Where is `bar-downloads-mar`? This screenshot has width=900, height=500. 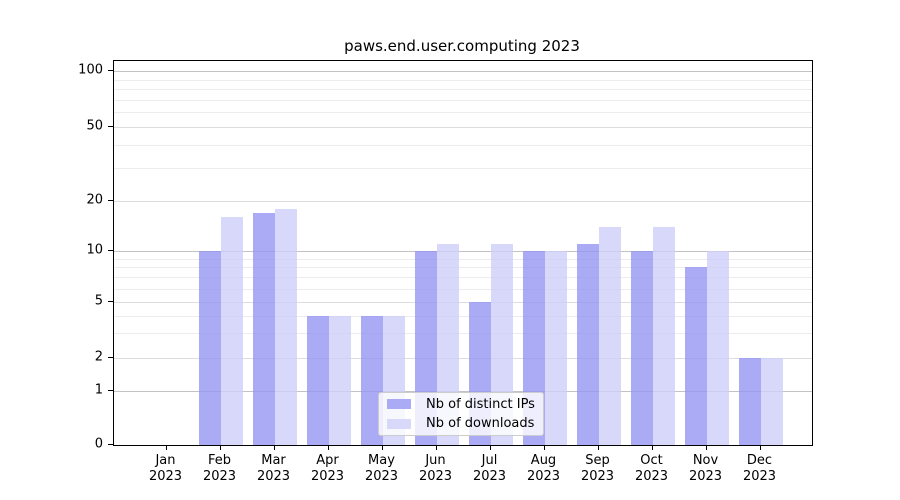
bar-downloads-mar is located at coordinates (285, 326).